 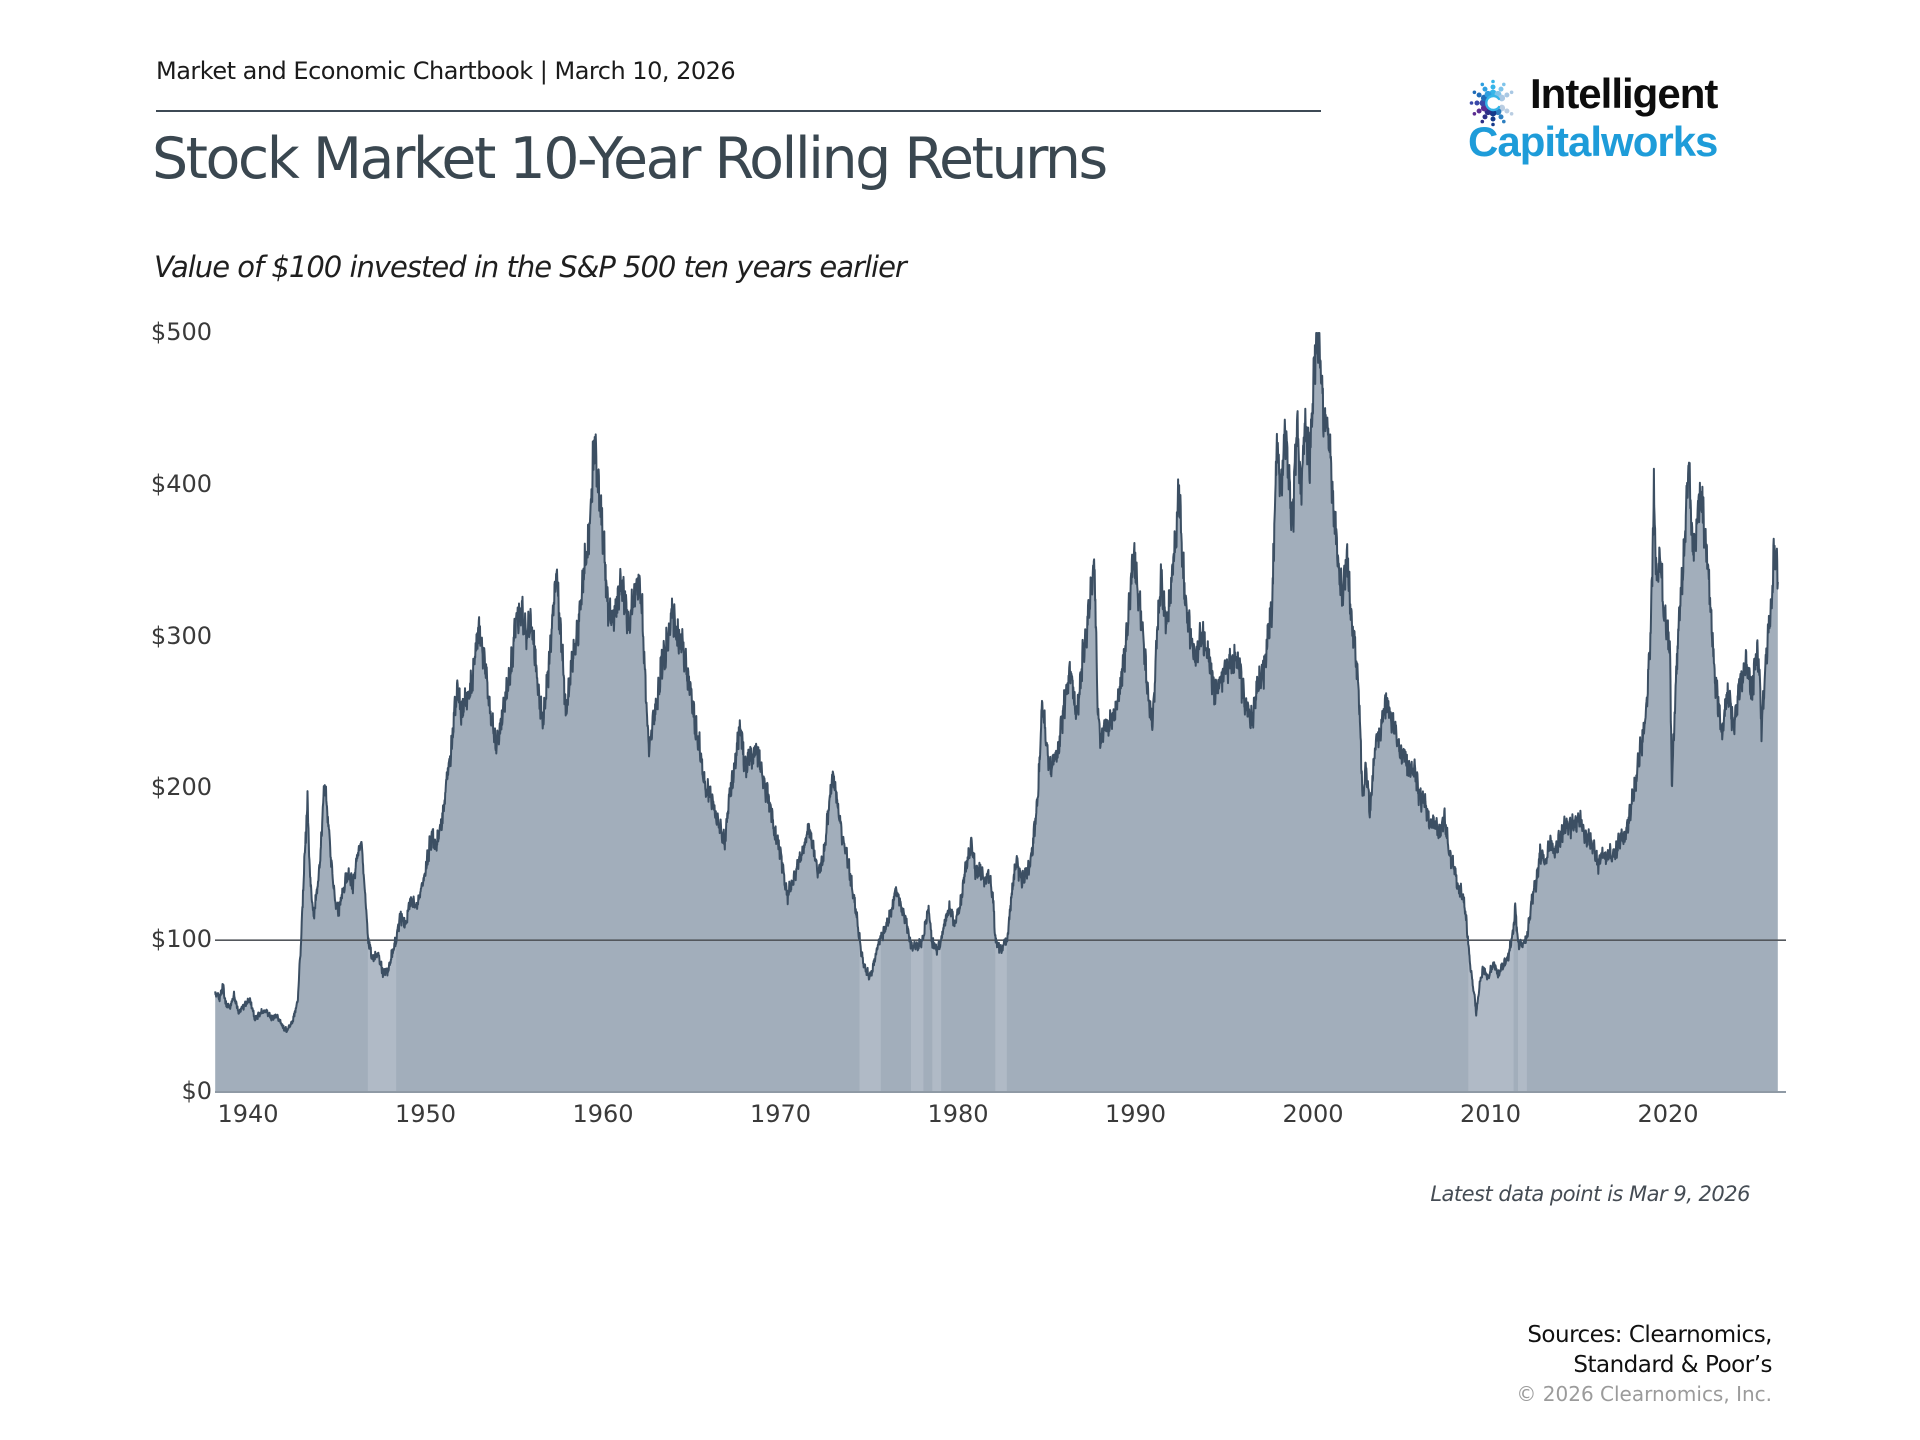 I want to click on brand-name-line2: Capitalworks, so click(x=1593, y=141).